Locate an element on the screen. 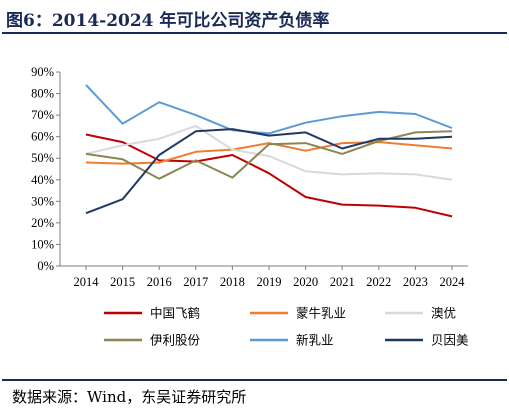 This screenshot has width=509, height=413. y-tick-label: 70% is located at coordinates (42, 115).